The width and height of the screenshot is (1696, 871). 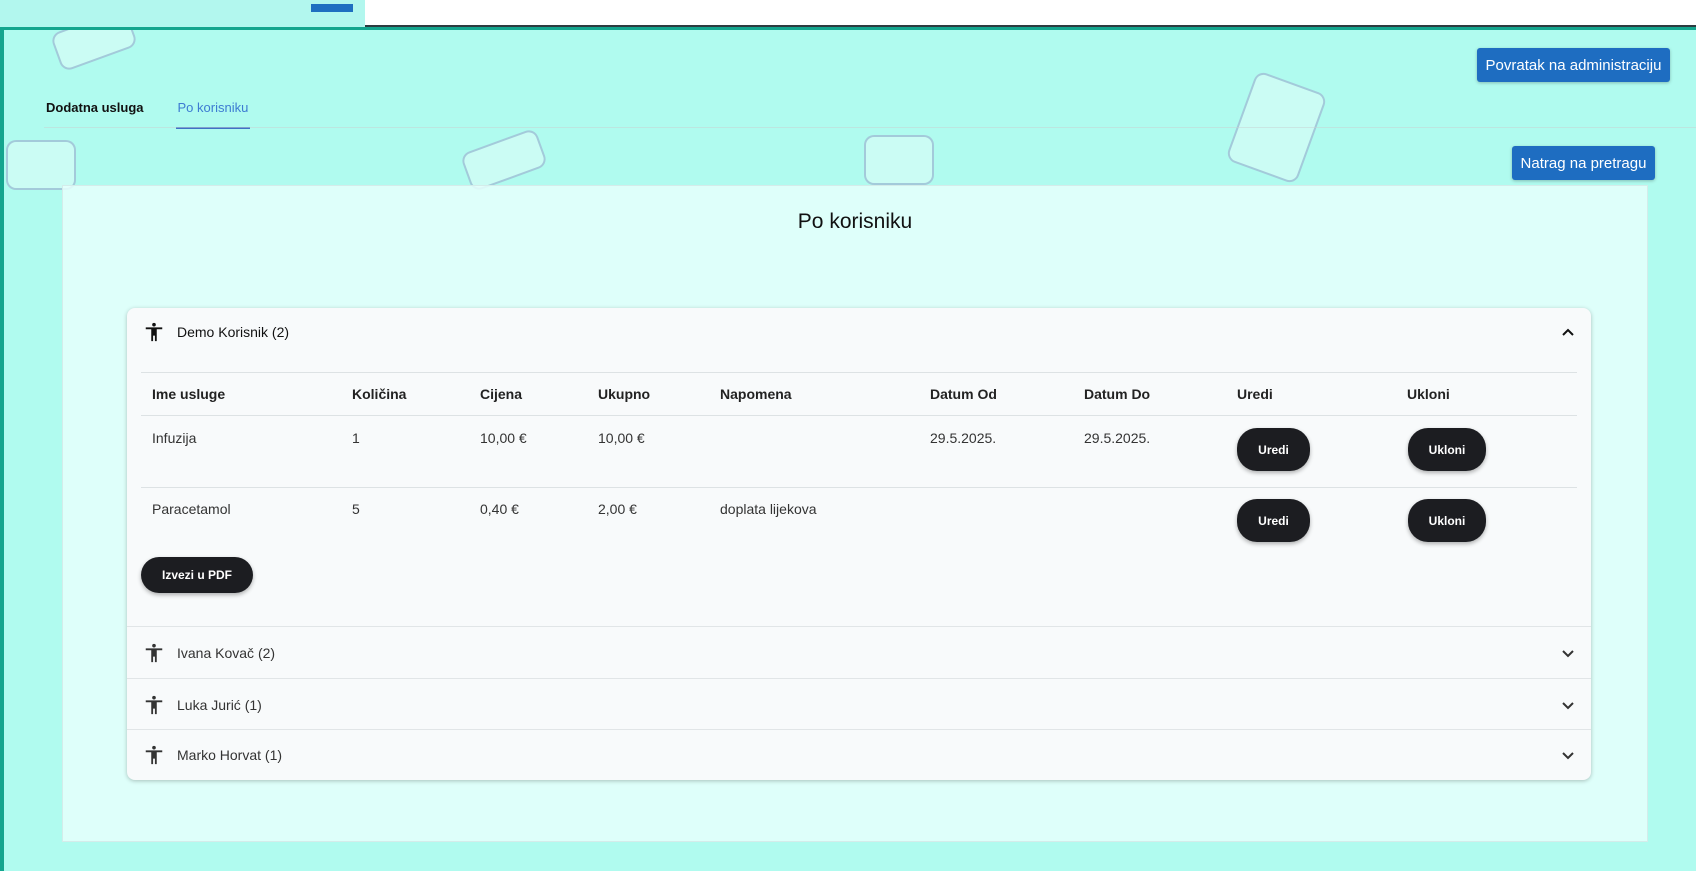 I want to click on user-name: Luka Jurić (1), so click(x=219, y=704).